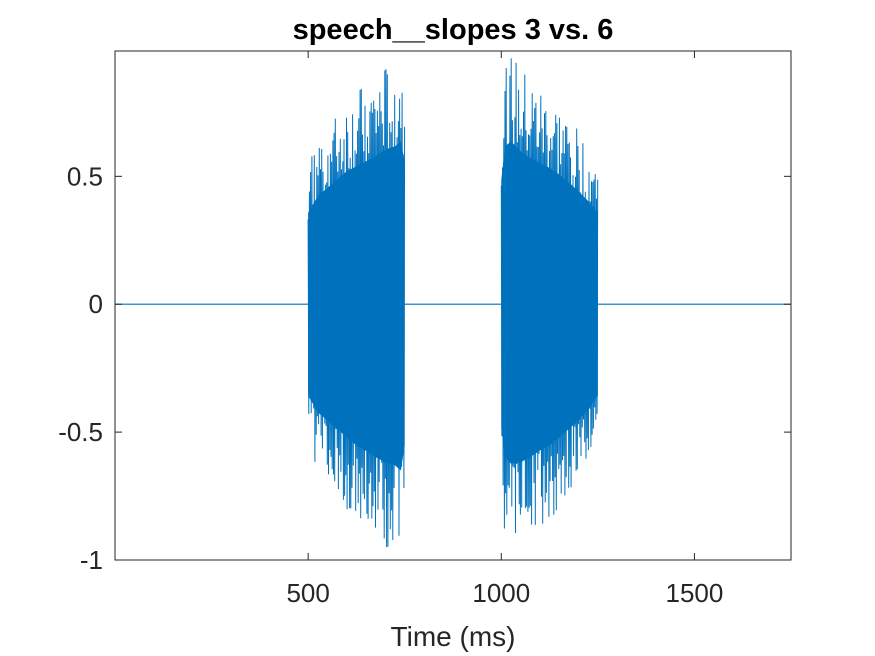 Image resolution: width=875 pixels, height=656 pixels. What do you see at coordinates (96, 304) in the screenshot?
I see `y-tick-label: 0` at bounding box center [96, 304].